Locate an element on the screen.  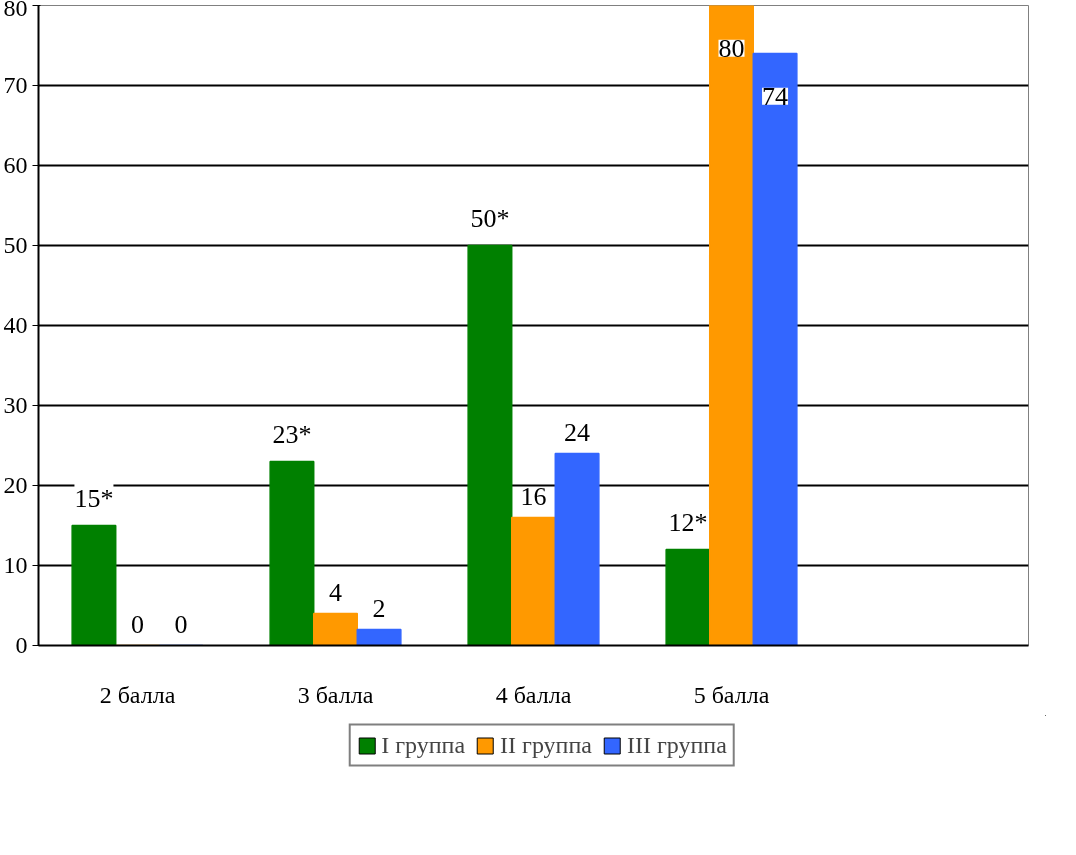
data-label: 24 is located at coordinates (577, 432).